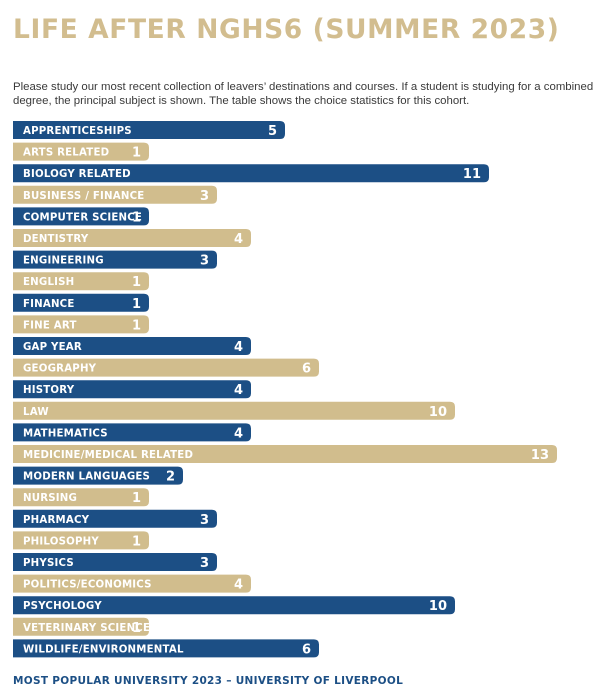 The height and width of the screenshot is (697, 600). Describe the element at coordinates (136, 304) in the screenshot. I see `bar-value-finance: 1` at that location.